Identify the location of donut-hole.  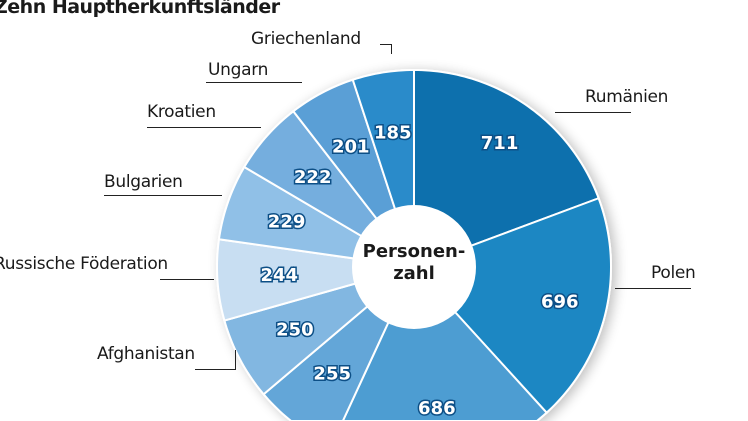
(414, 267).